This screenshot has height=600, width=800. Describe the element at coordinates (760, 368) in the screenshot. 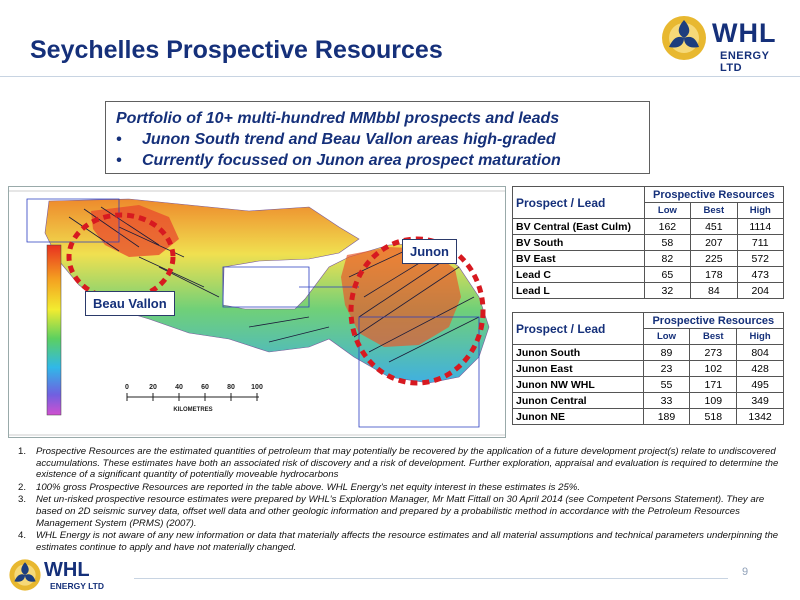

I see `cell-high: 428` at that location.